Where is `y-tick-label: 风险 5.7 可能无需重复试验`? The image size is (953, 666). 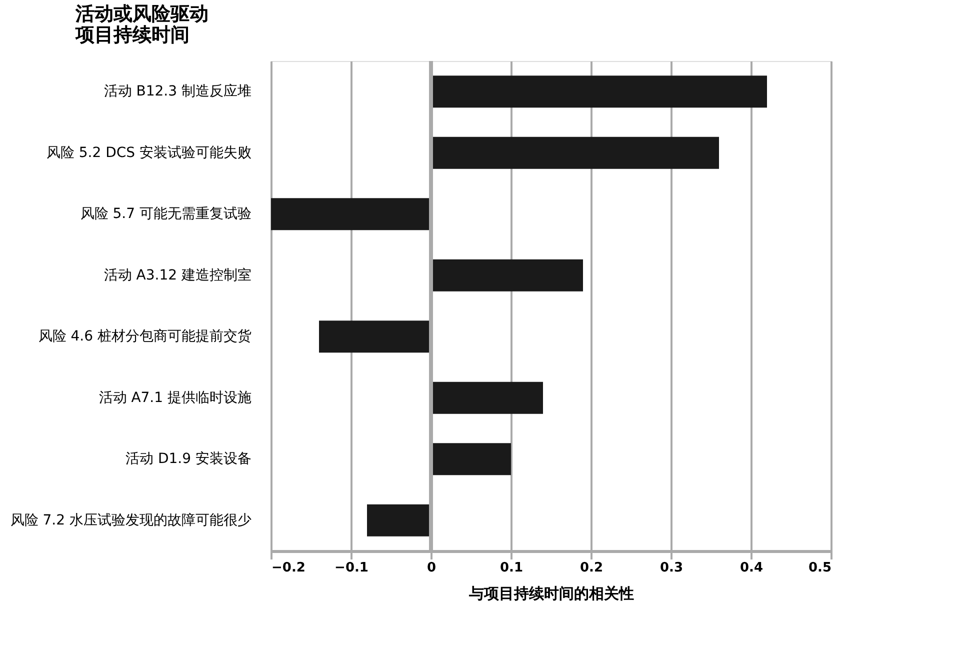 y-tick-label: 风险 5.7 可能无需重复试验 is located at coordinates (166, 214).